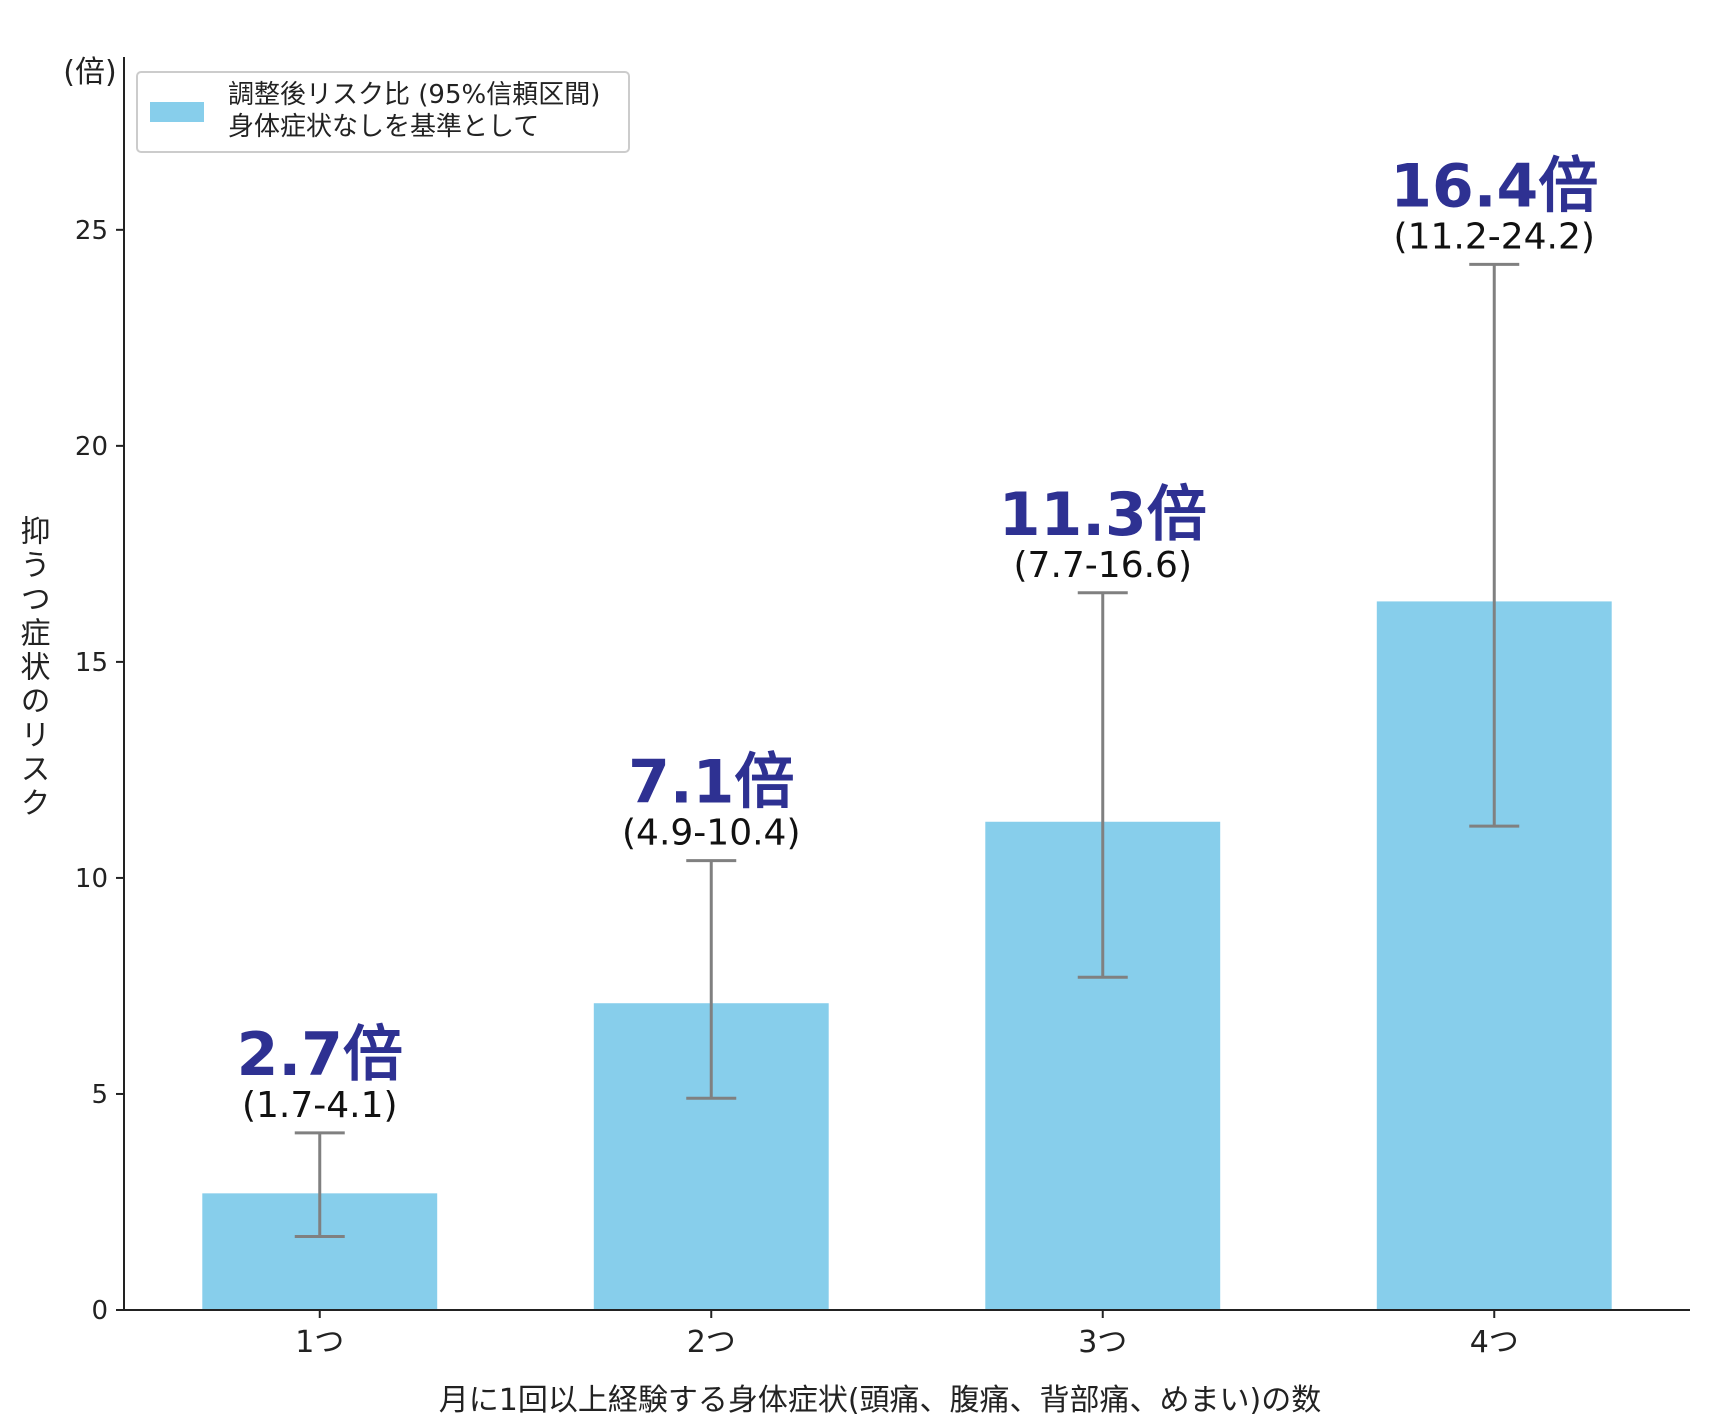 This screenshot has height=1426, width=1711. What do you see at coordinates (1494, 1342) in the screenshot?
I see `x-tick-label: 4つ` at bounding box center [1494, 1342].